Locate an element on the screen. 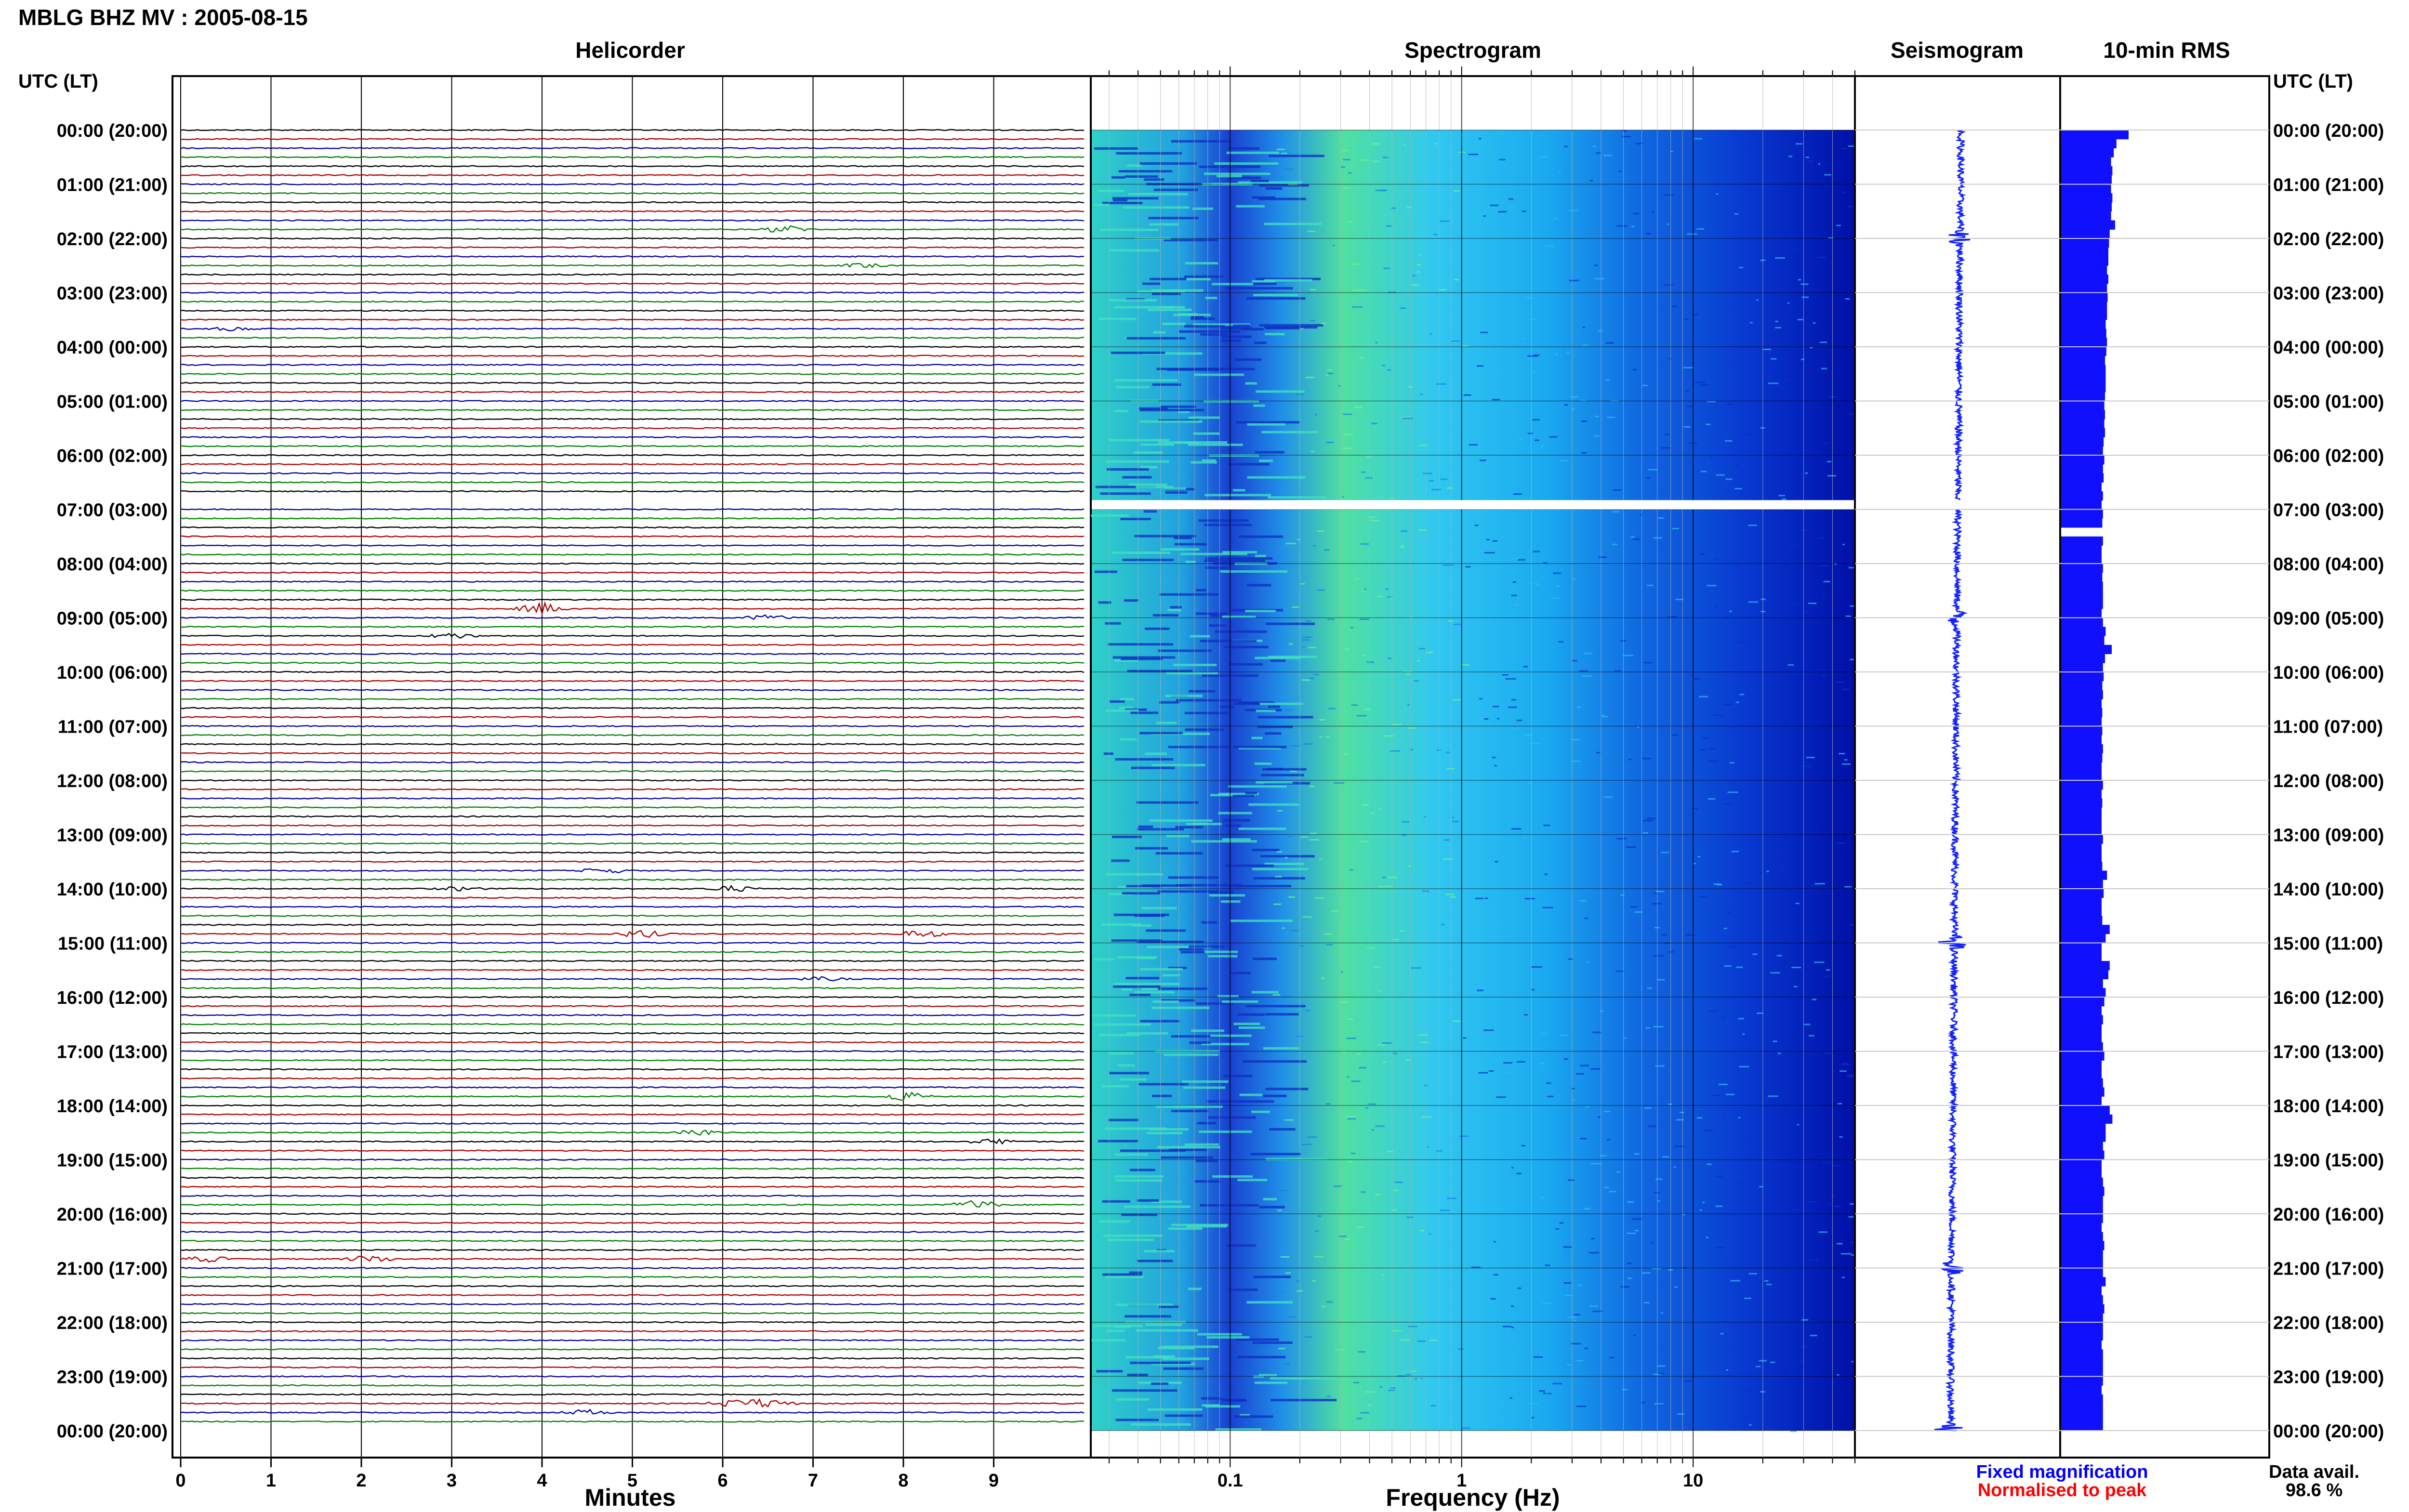 The width and height of the screenshot is (2409, 1512). seismogram-frame is located at coordinates (1957, 767).